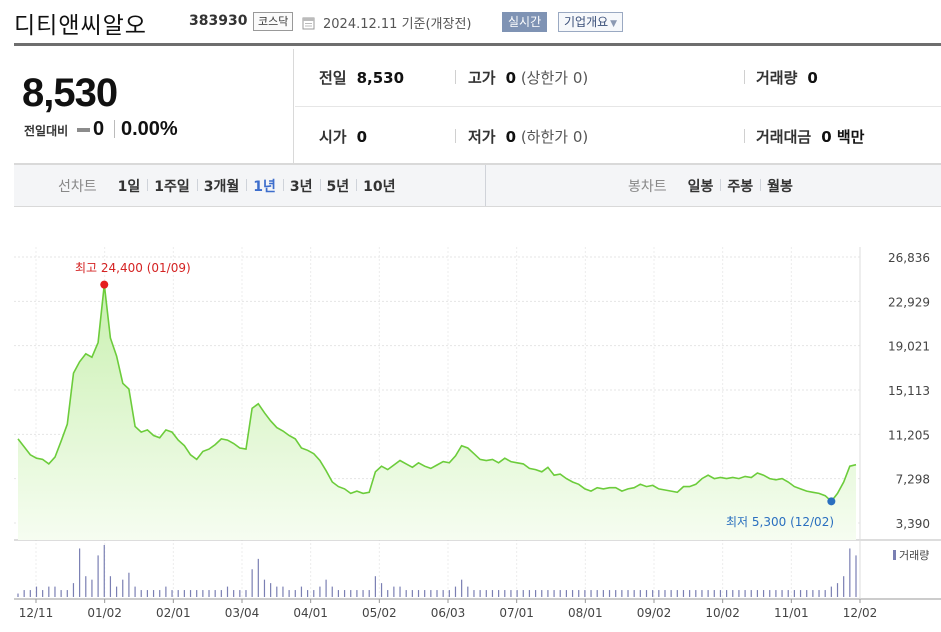  What do you see at coordinates (362, 137) in the screenshot?
I see `open-value: 0` at bounding box center [362, 137].